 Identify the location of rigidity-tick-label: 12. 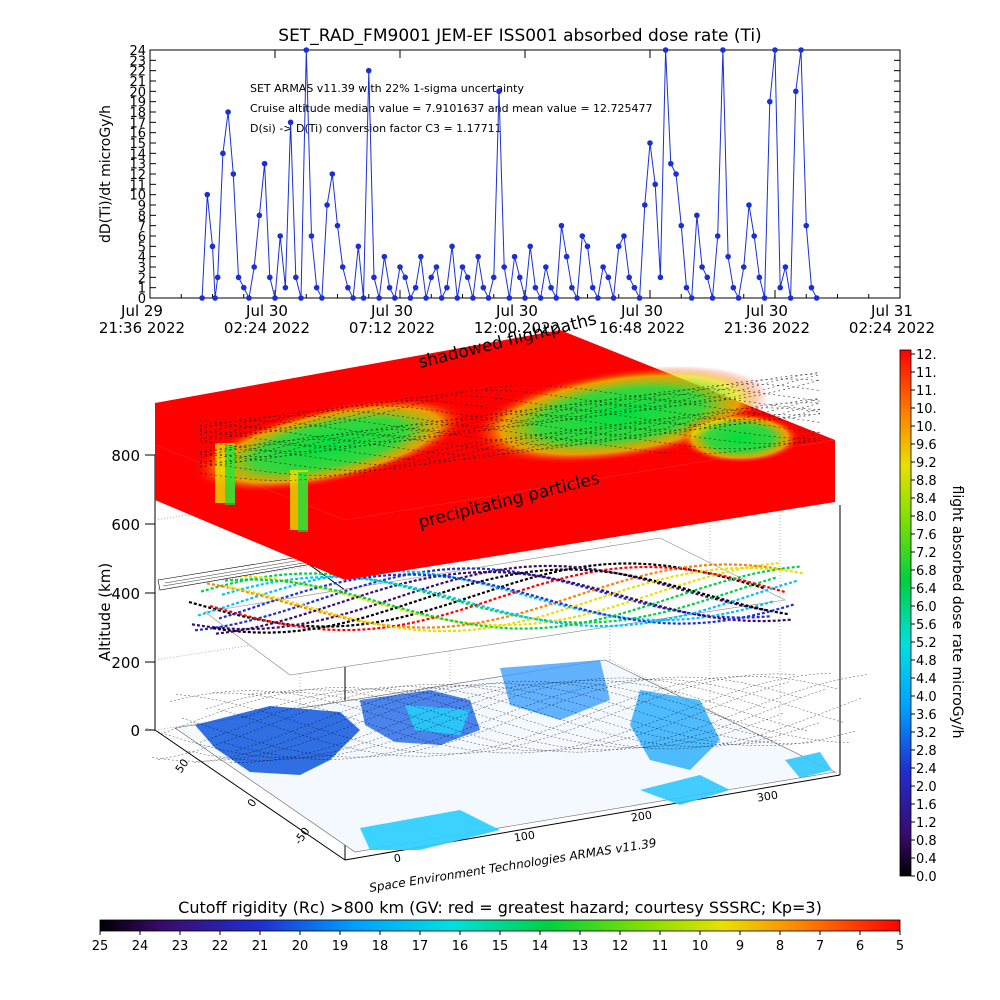
(620, 946).